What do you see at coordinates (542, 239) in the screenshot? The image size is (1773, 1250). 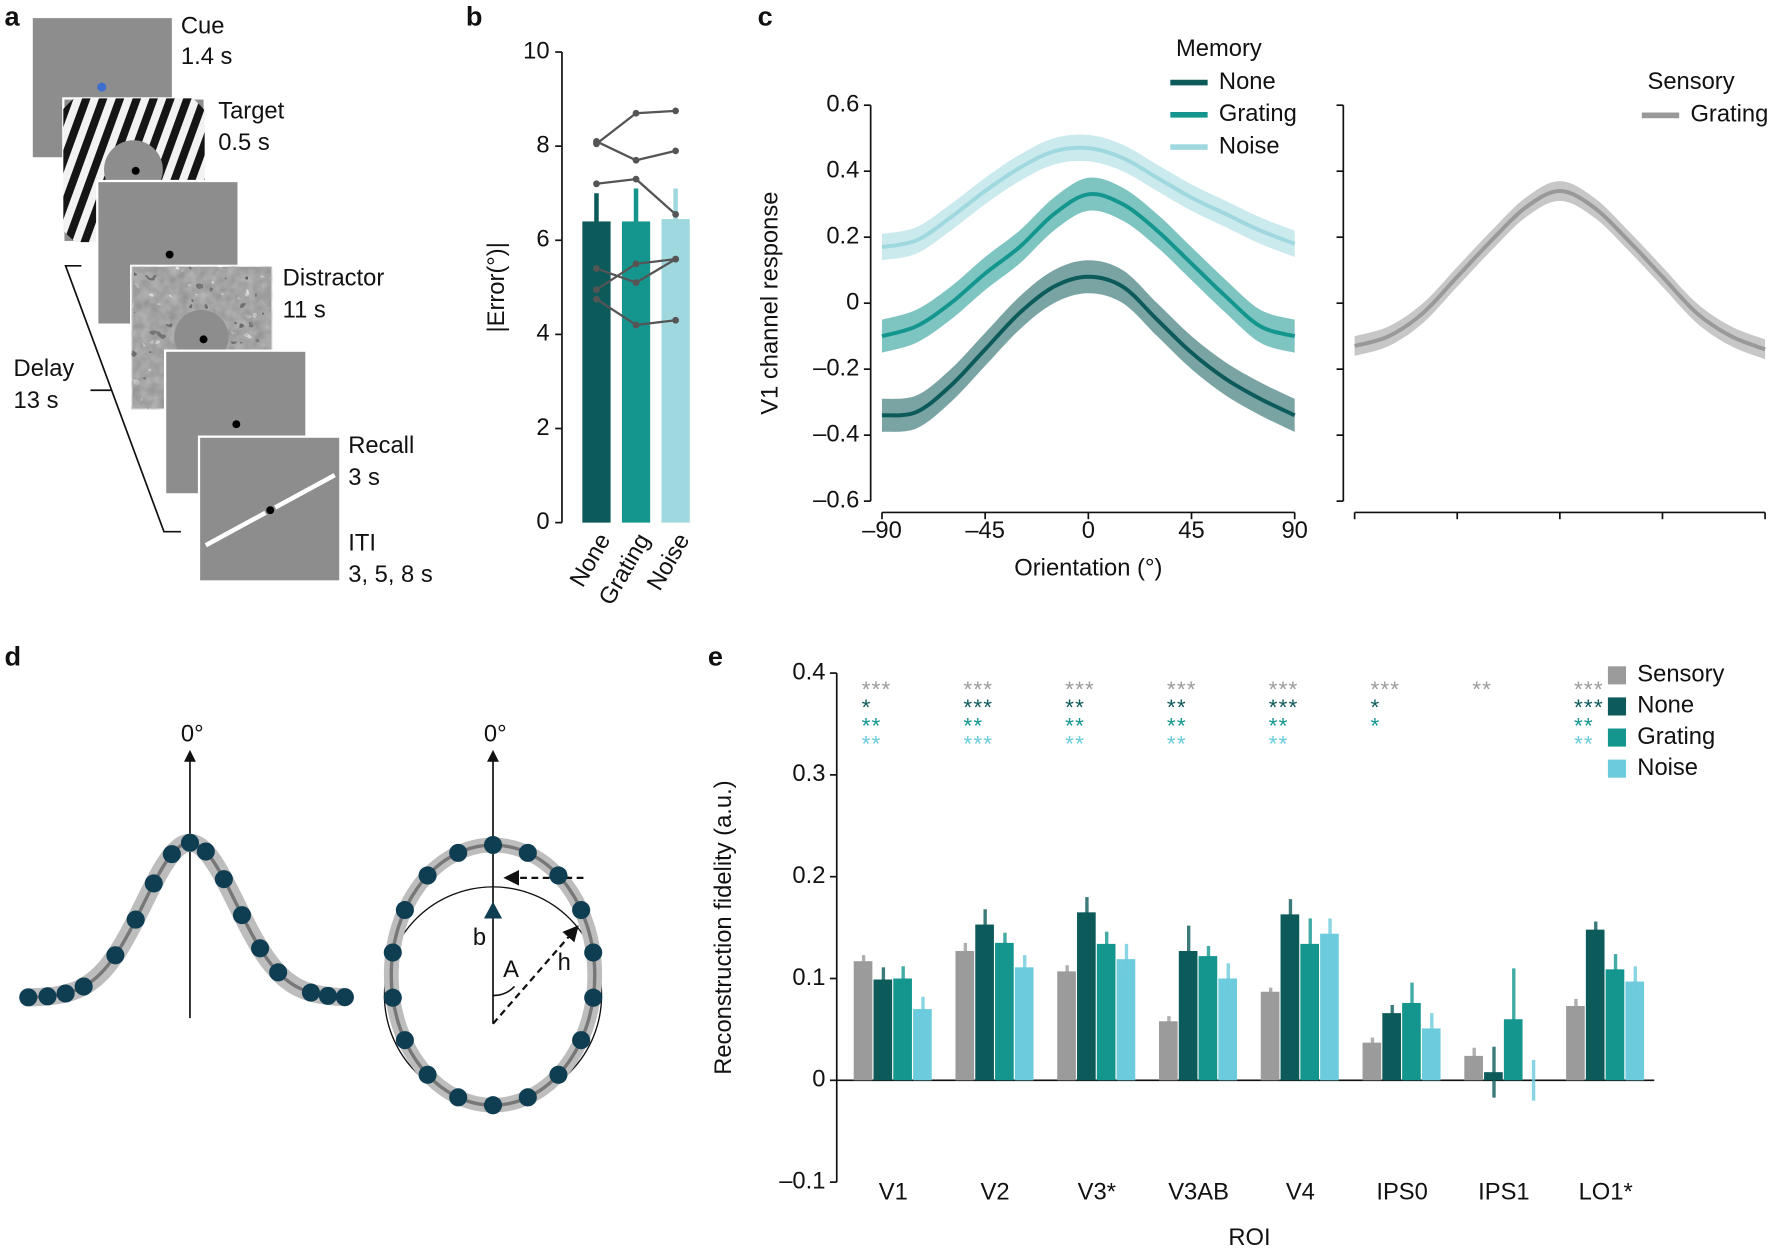 I see `y-tick-label: 6` at bounding box center [542, 239].